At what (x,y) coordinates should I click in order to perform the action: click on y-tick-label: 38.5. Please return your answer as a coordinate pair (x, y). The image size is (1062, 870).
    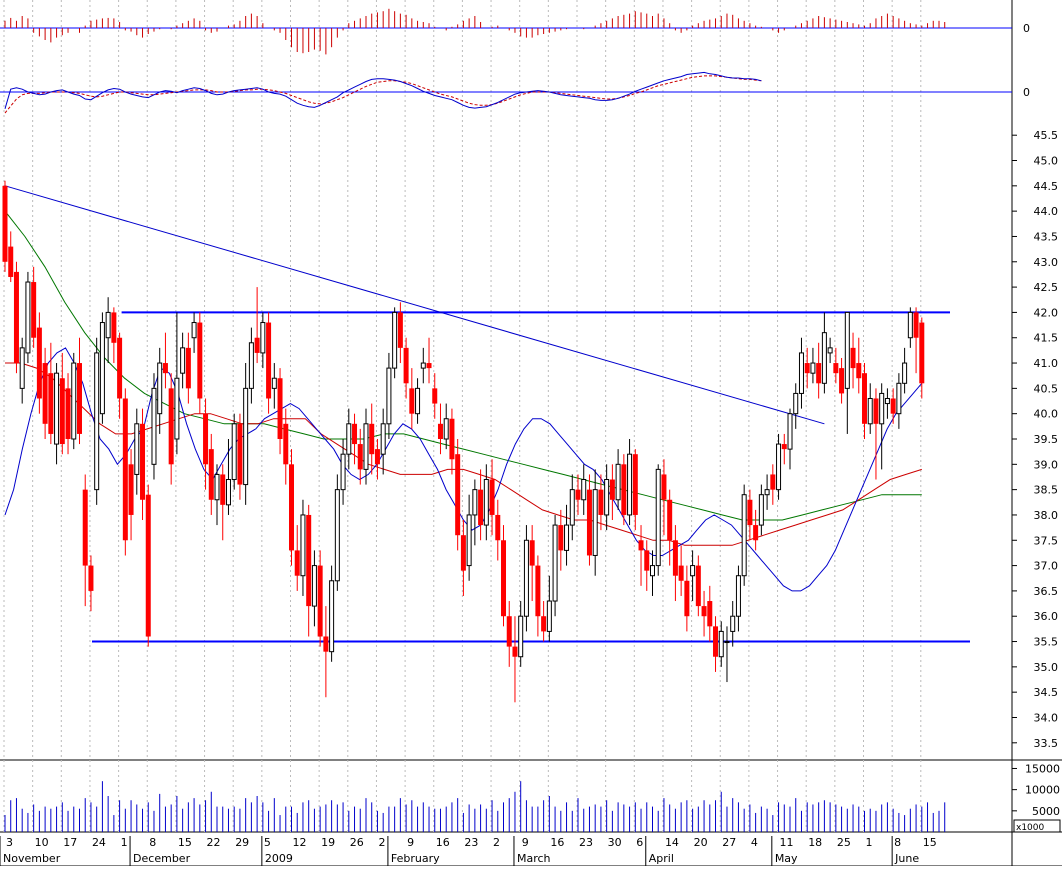
    Looking at the image, I should click on (1046, 490).